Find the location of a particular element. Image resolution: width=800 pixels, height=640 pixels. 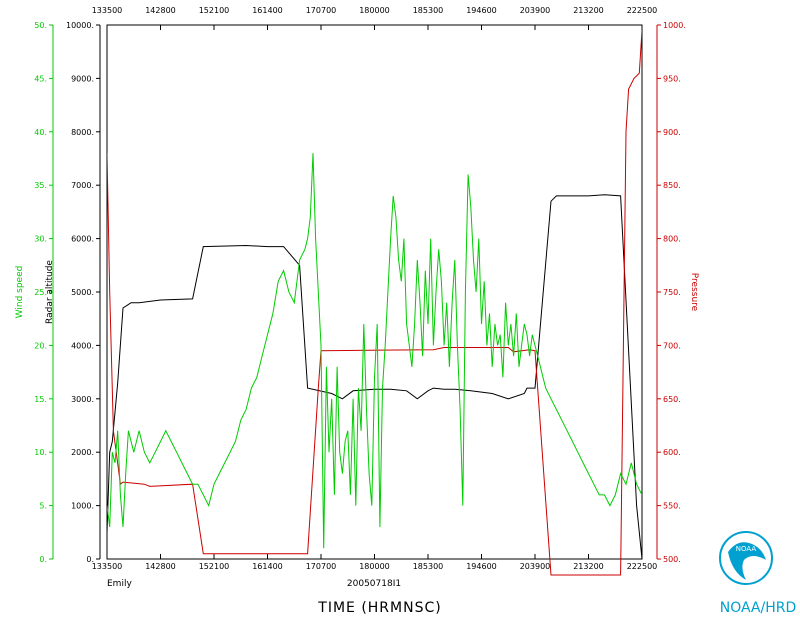

pressure-tick-label: 500. is located at coordinates (672, 559).